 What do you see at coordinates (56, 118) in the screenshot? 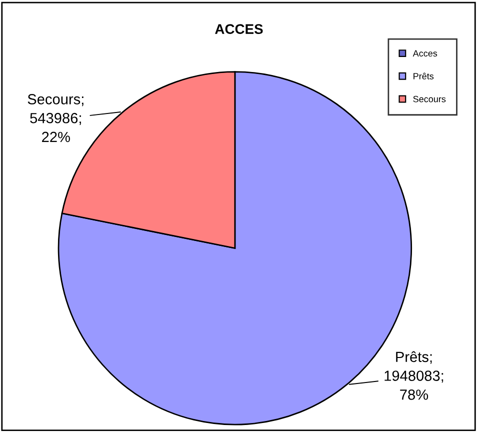
I see `data-label: Secours; 543986; 22%` at bounding box center [56, 118].